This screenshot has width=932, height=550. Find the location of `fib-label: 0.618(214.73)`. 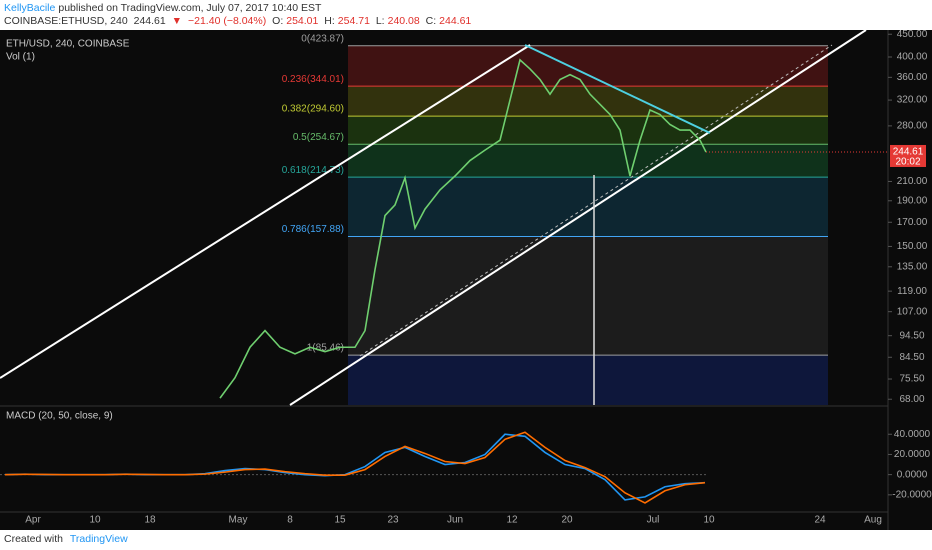

fib-label: 0.618(214.73) is located at coordinates (313, 170).